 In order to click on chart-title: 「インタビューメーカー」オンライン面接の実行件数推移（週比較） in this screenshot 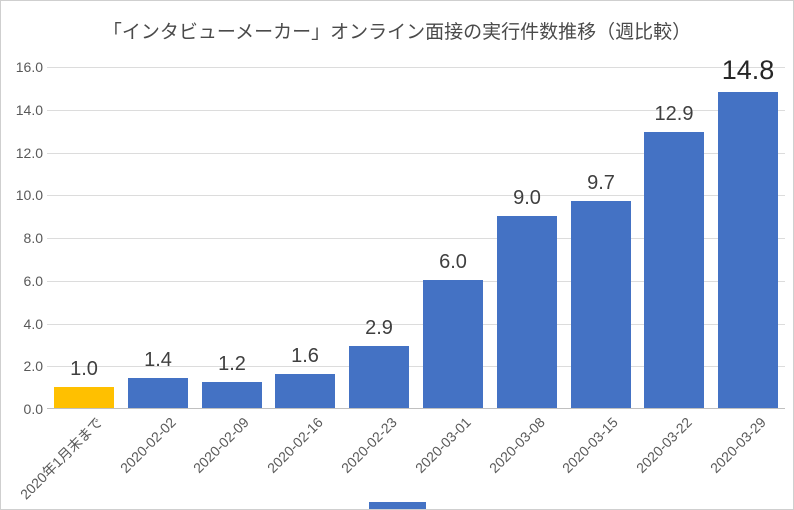, I will do `click(397, 32)`.